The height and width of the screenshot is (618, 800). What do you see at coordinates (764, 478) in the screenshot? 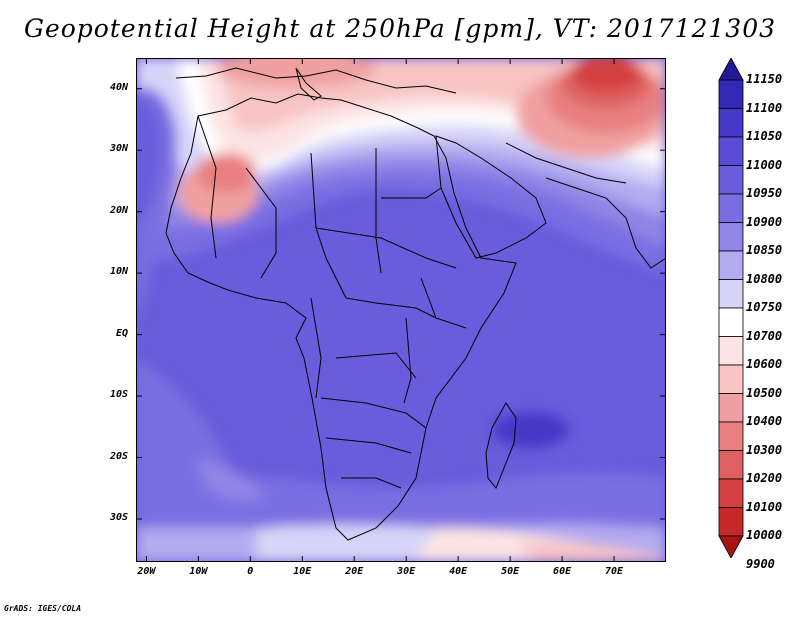
I see `colorbar-label: 10200` at bounding box center [764, 478].